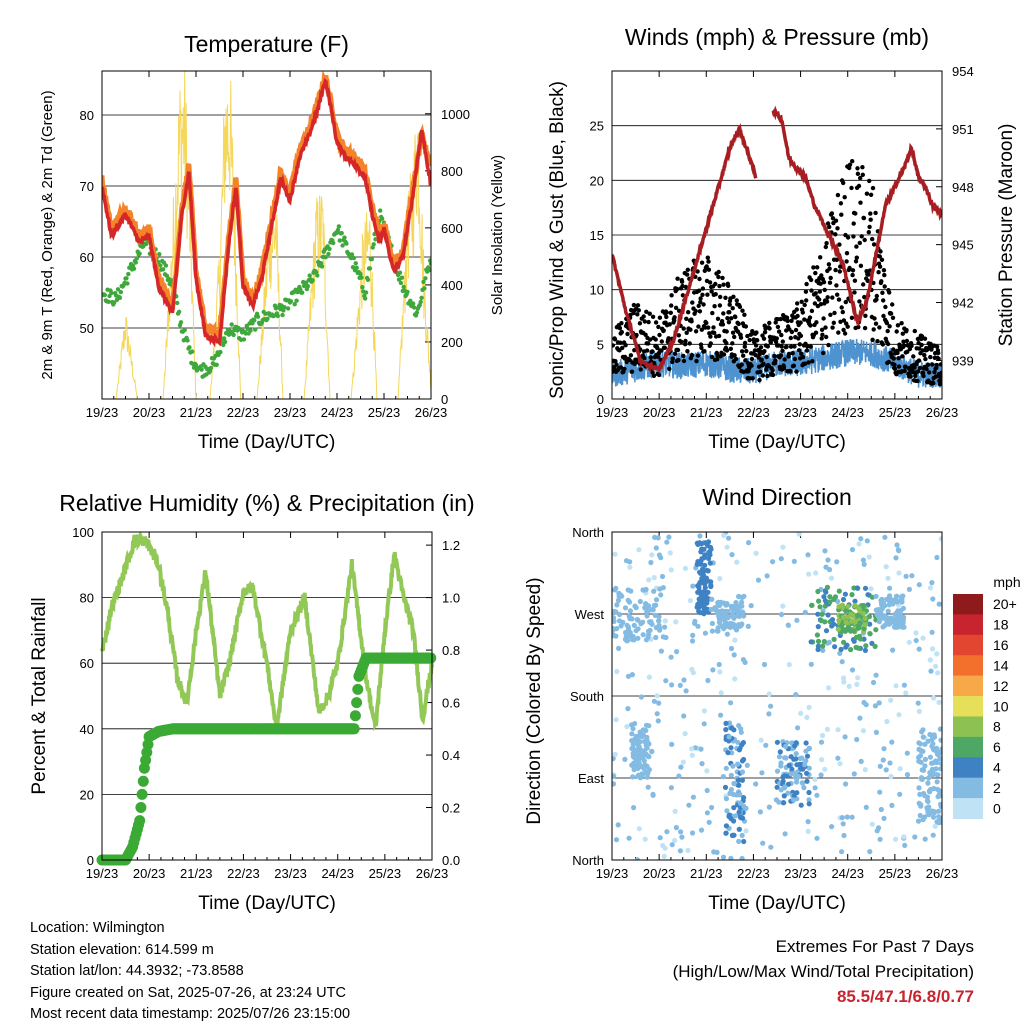  Describe the element at coordinates (87, 663) in the screenshot. I see `y-tick-label-left: 60` at that location.